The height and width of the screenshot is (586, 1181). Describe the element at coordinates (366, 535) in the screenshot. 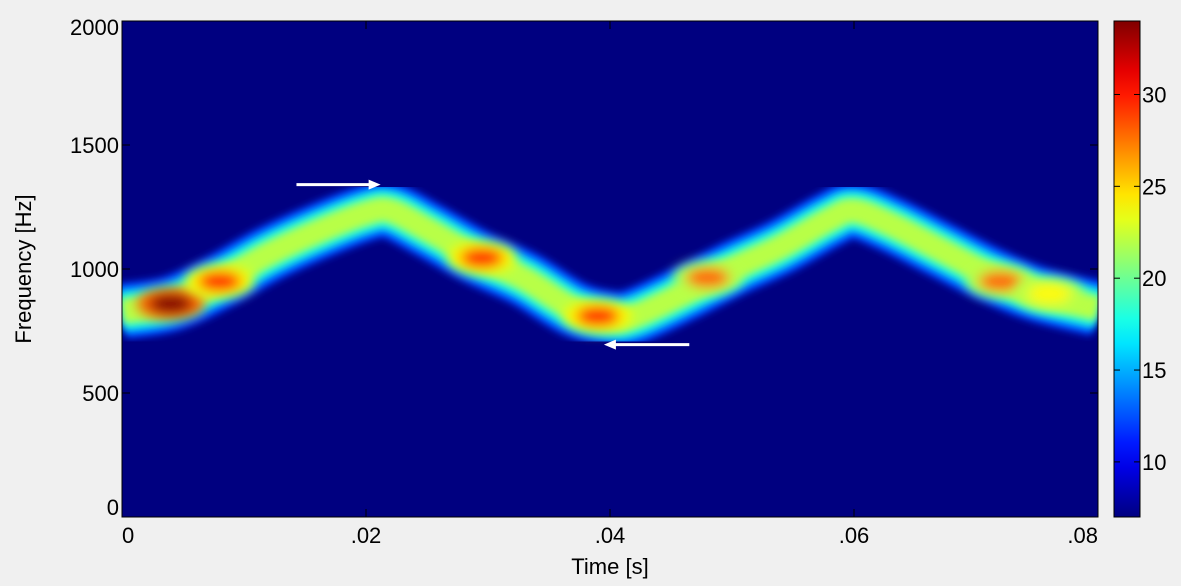

I see `x-tick-label: .02` at that location.